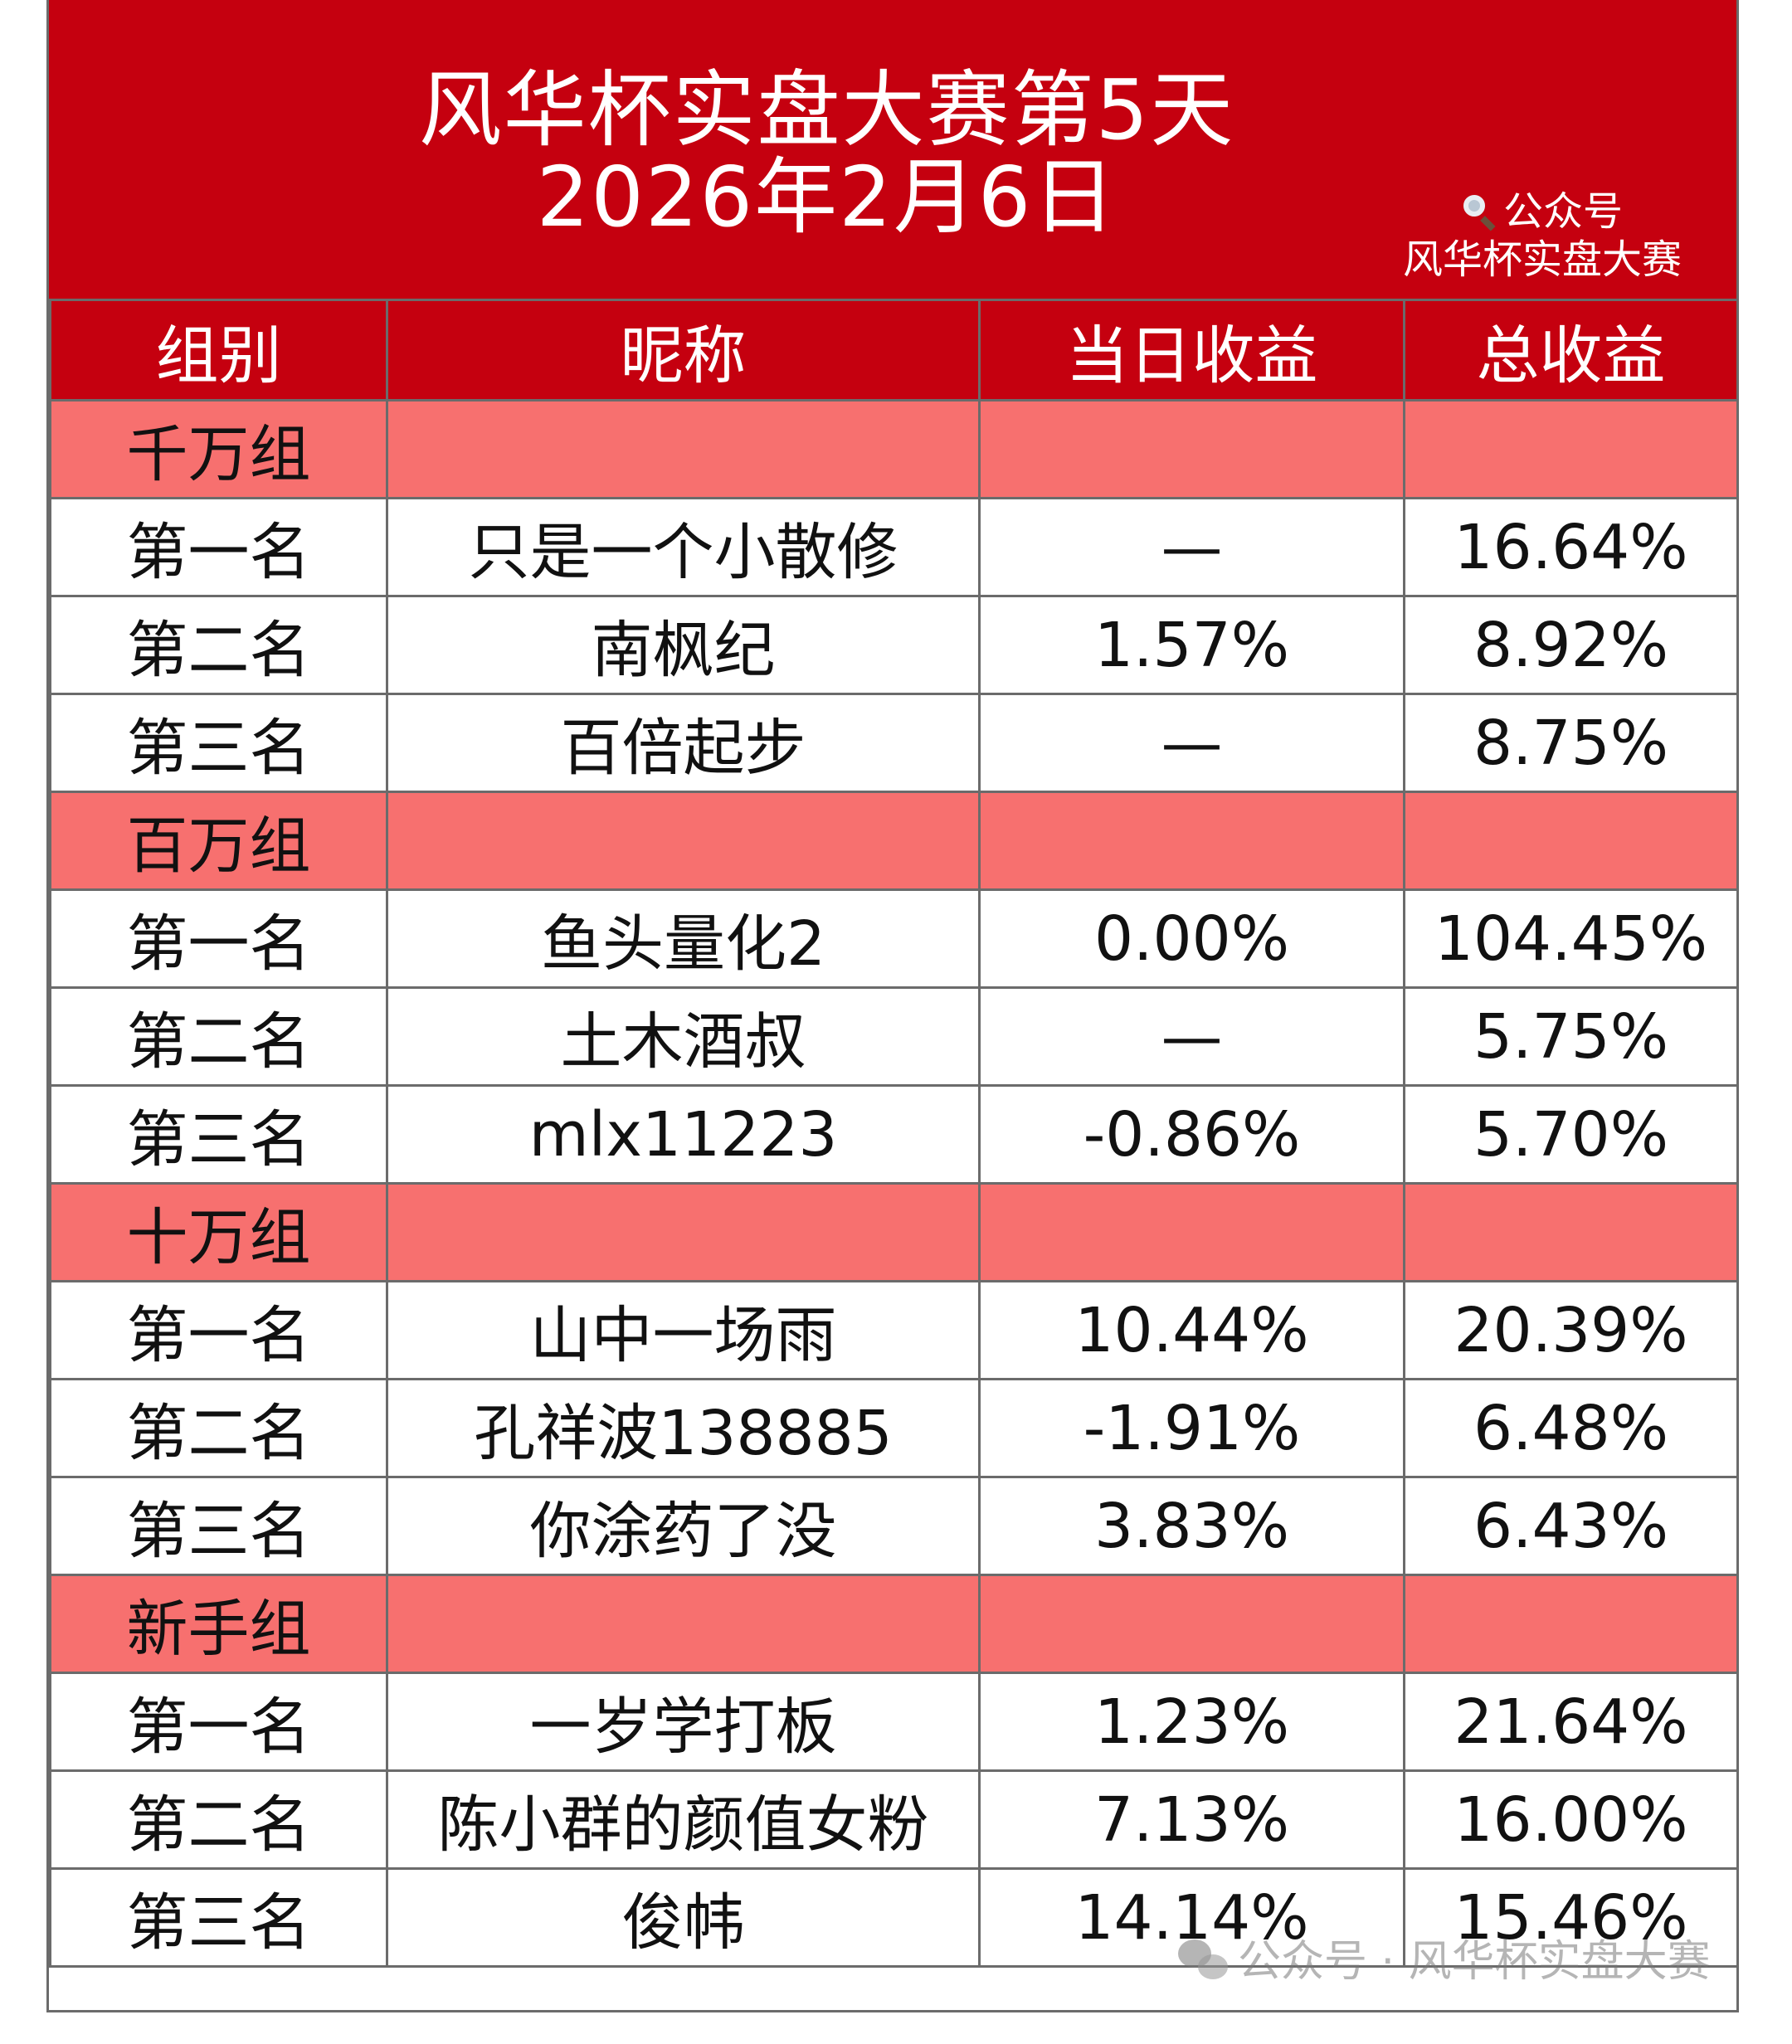 The height and width of the screenshot is (2044, 1792). Describe the element at coordinates (1191, 1134) in the screenshot. I see `daily-return-cell: -0.86%` at that location.